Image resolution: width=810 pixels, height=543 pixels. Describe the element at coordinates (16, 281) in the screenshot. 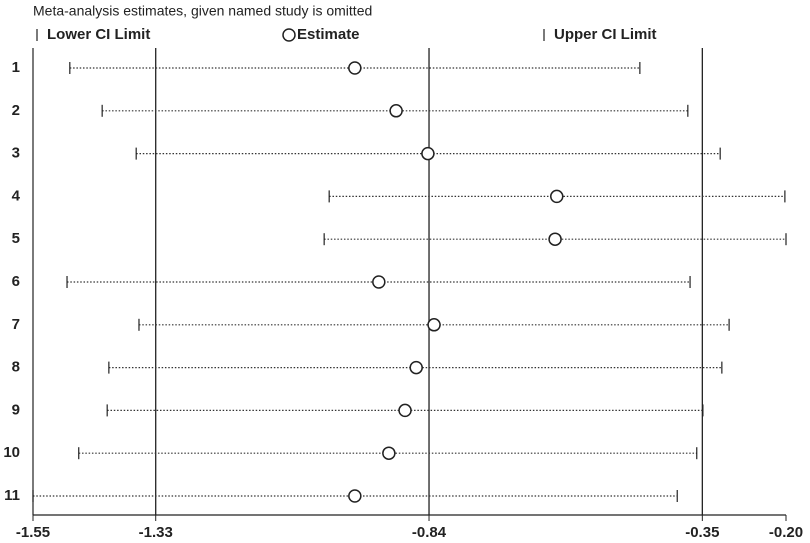

I see `row-label: 6` at that location.